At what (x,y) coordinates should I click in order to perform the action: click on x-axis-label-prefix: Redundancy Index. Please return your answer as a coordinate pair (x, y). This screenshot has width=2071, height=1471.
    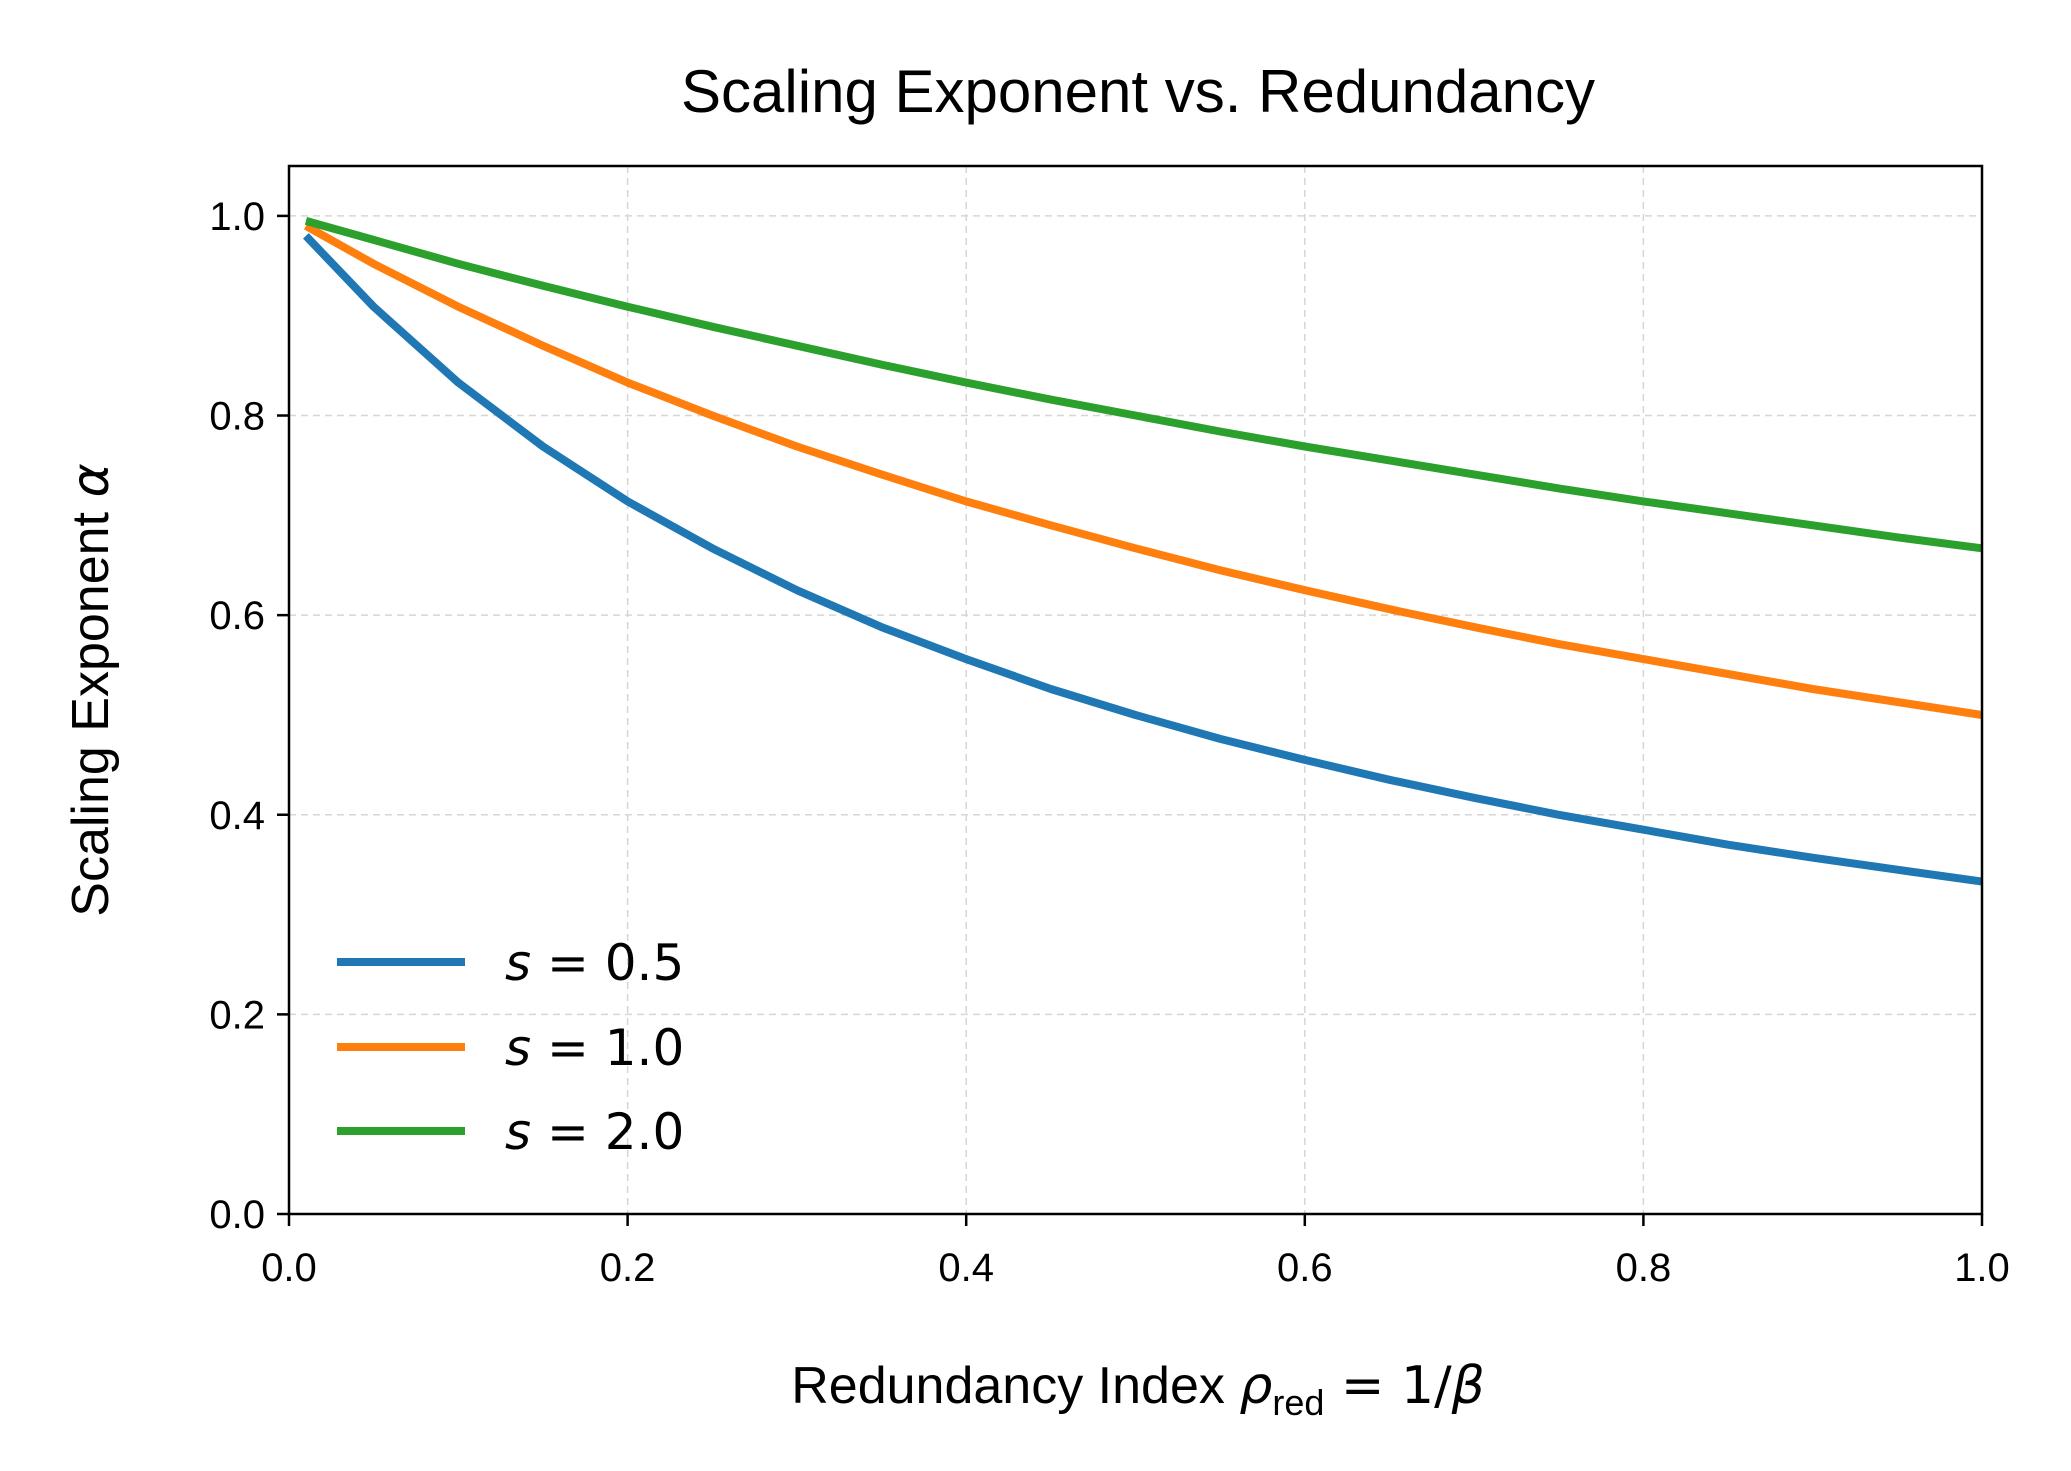
    Looking at the image, I should click on (1015, 1386).